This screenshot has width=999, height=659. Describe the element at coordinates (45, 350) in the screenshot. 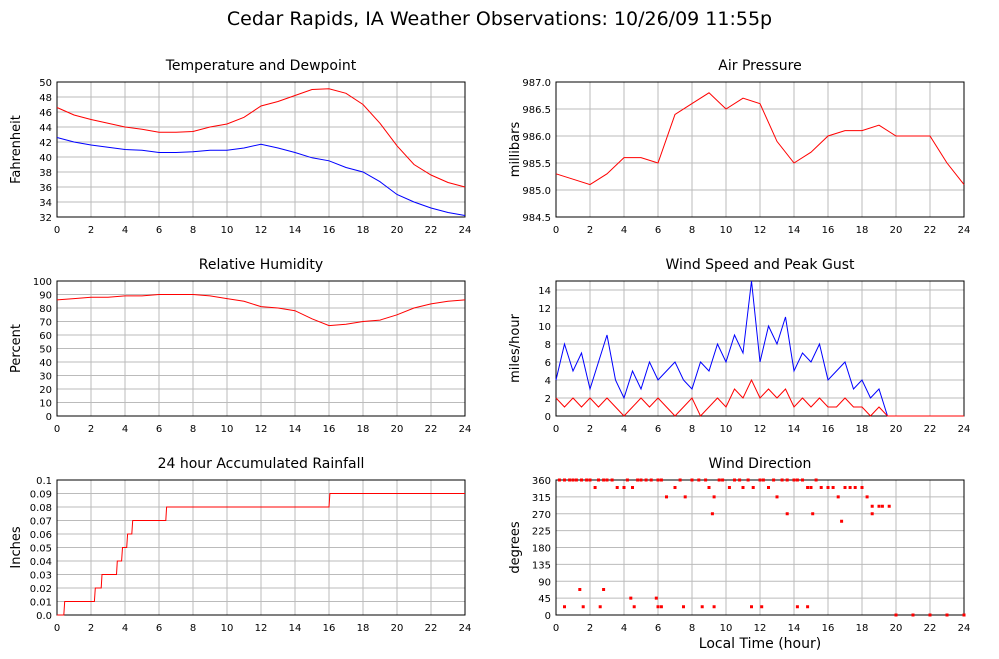

I see `y-tick-label: 50` at that location.